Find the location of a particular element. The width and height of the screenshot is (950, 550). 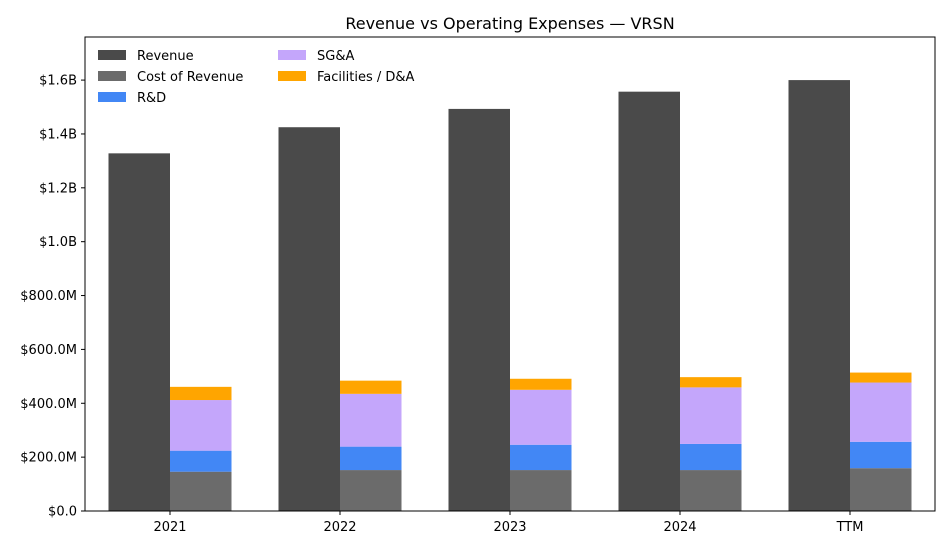

x-tick-label: 2023 is located at coordinates (509, 527).